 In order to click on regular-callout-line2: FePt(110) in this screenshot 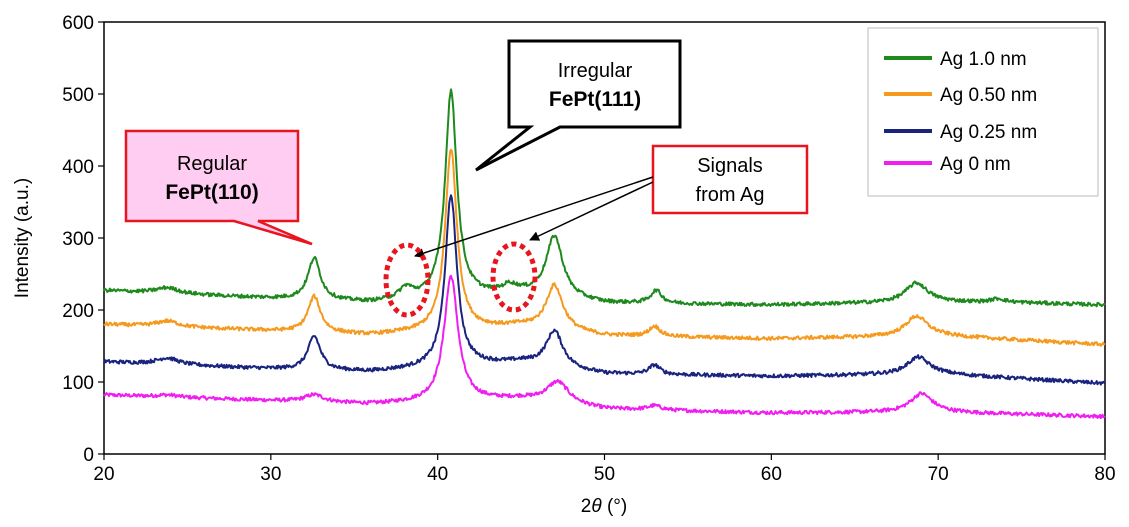, I will do `click(211, 192)`.